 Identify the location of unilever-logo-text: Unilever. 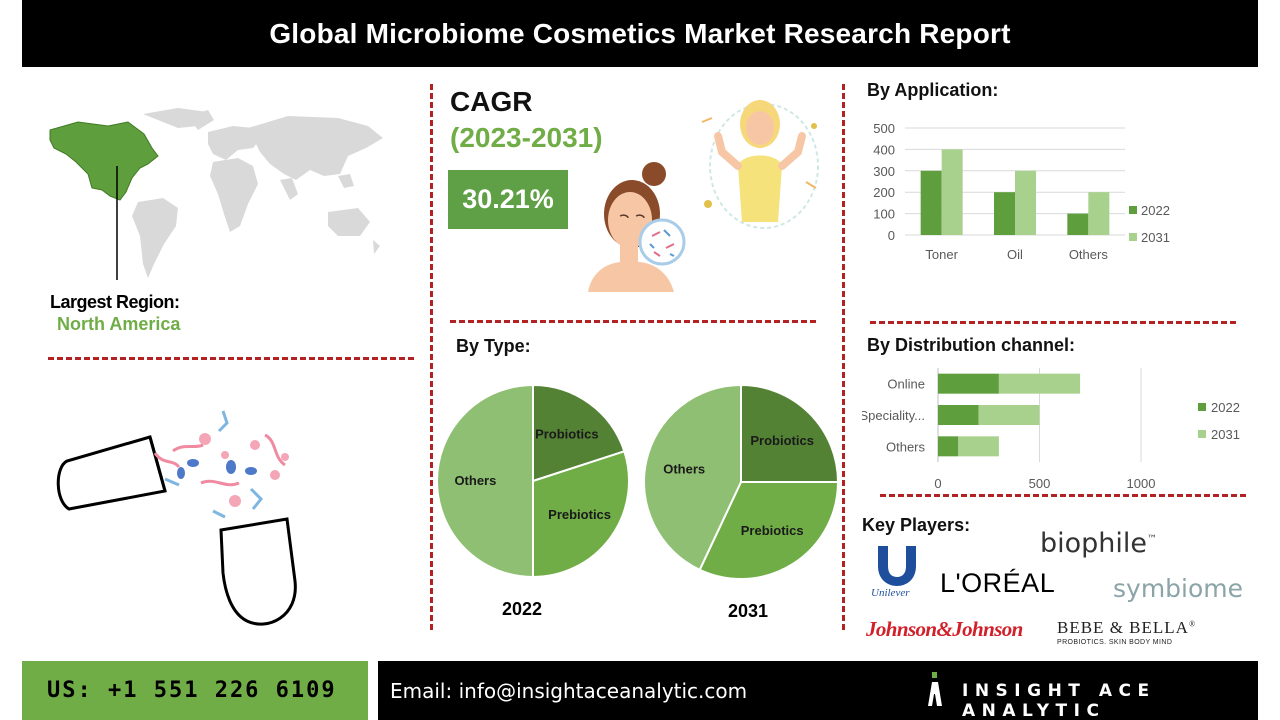
(890, 593).